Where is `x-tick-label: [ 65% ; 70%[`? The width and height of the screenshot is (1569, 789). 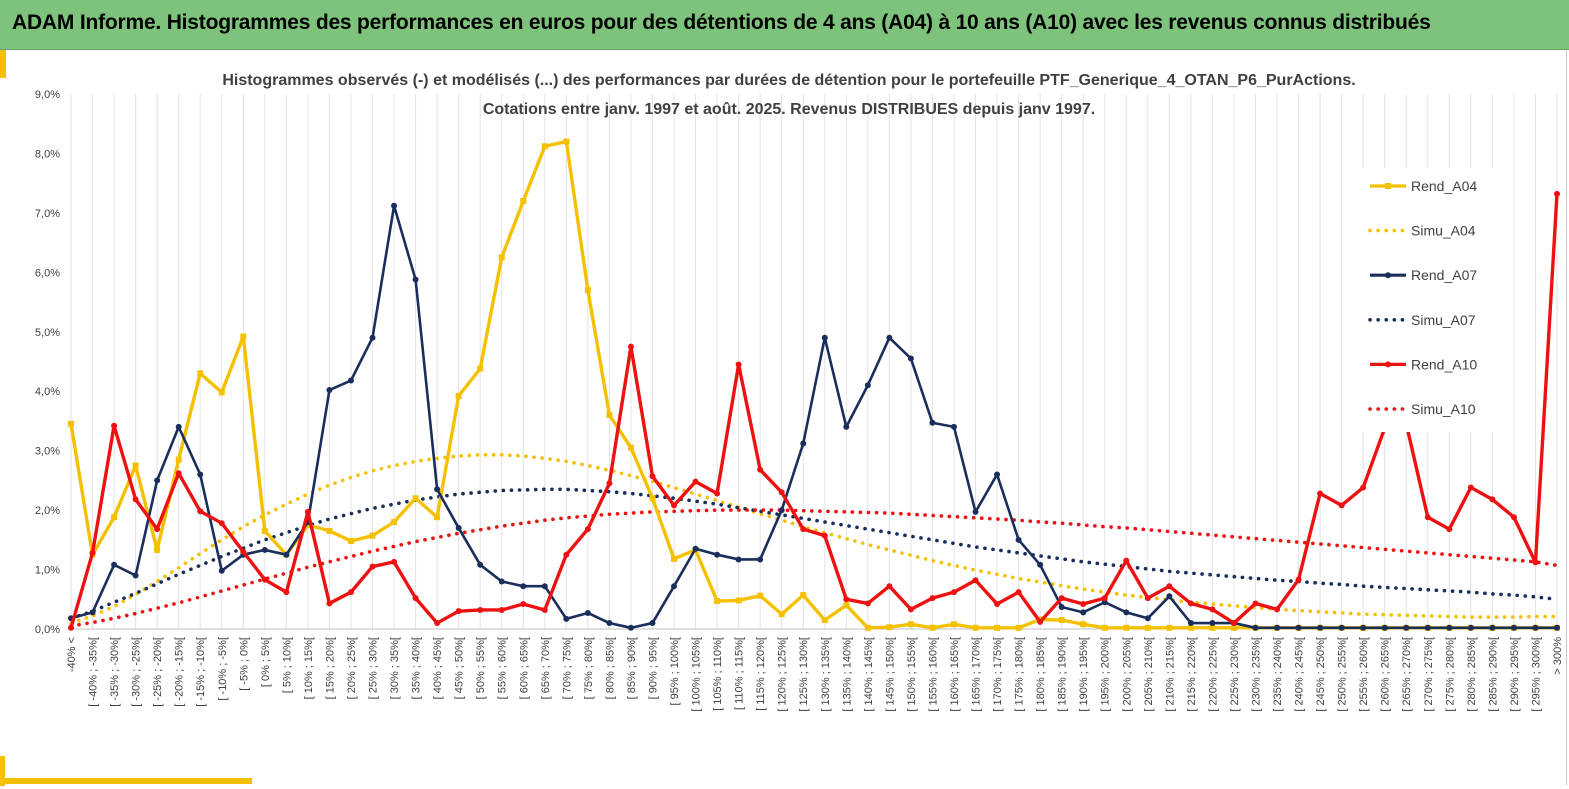
x-tick-label: [ 65% ; 70%[ is located at coordinates (546, 668).